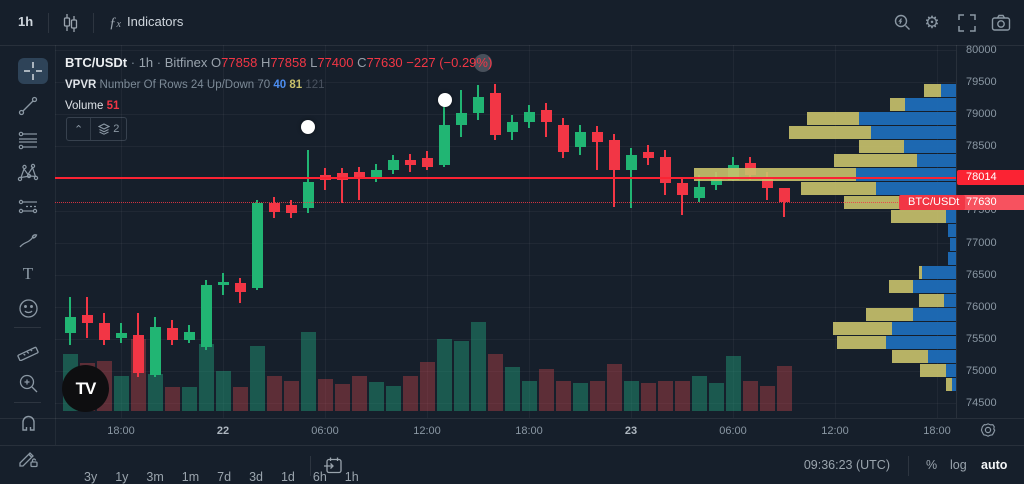 The width and height of the screenshot is (1024, 484). What do you see at coordinates (28, 173) in the screenshot?
I see `xabcd-pattern-tool-icon` at bounding box center [28, 173].